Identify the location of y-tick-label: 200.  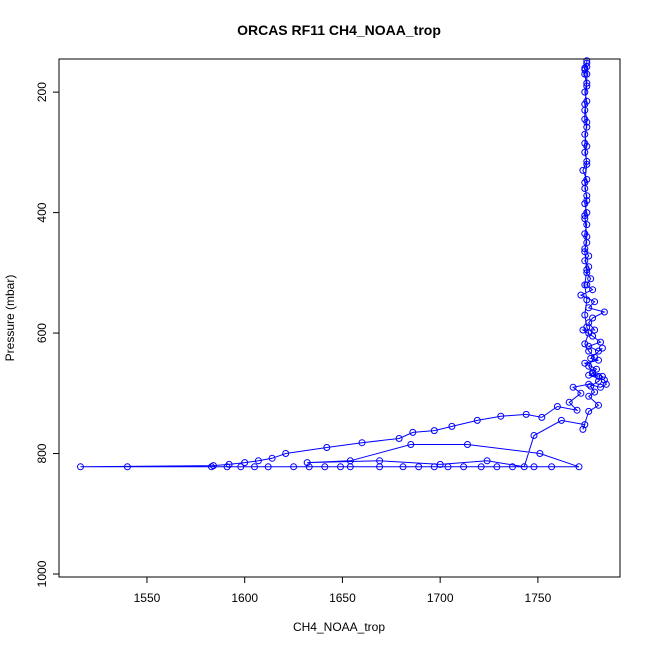
(42, 92).